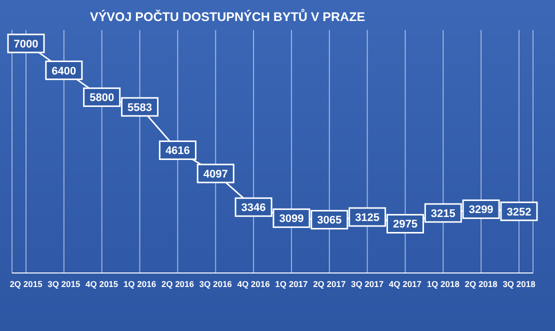 The height and width of the screenshot is (331, 555). I want to click on x-tick-label: 3Q 2016, so click(215, 284).